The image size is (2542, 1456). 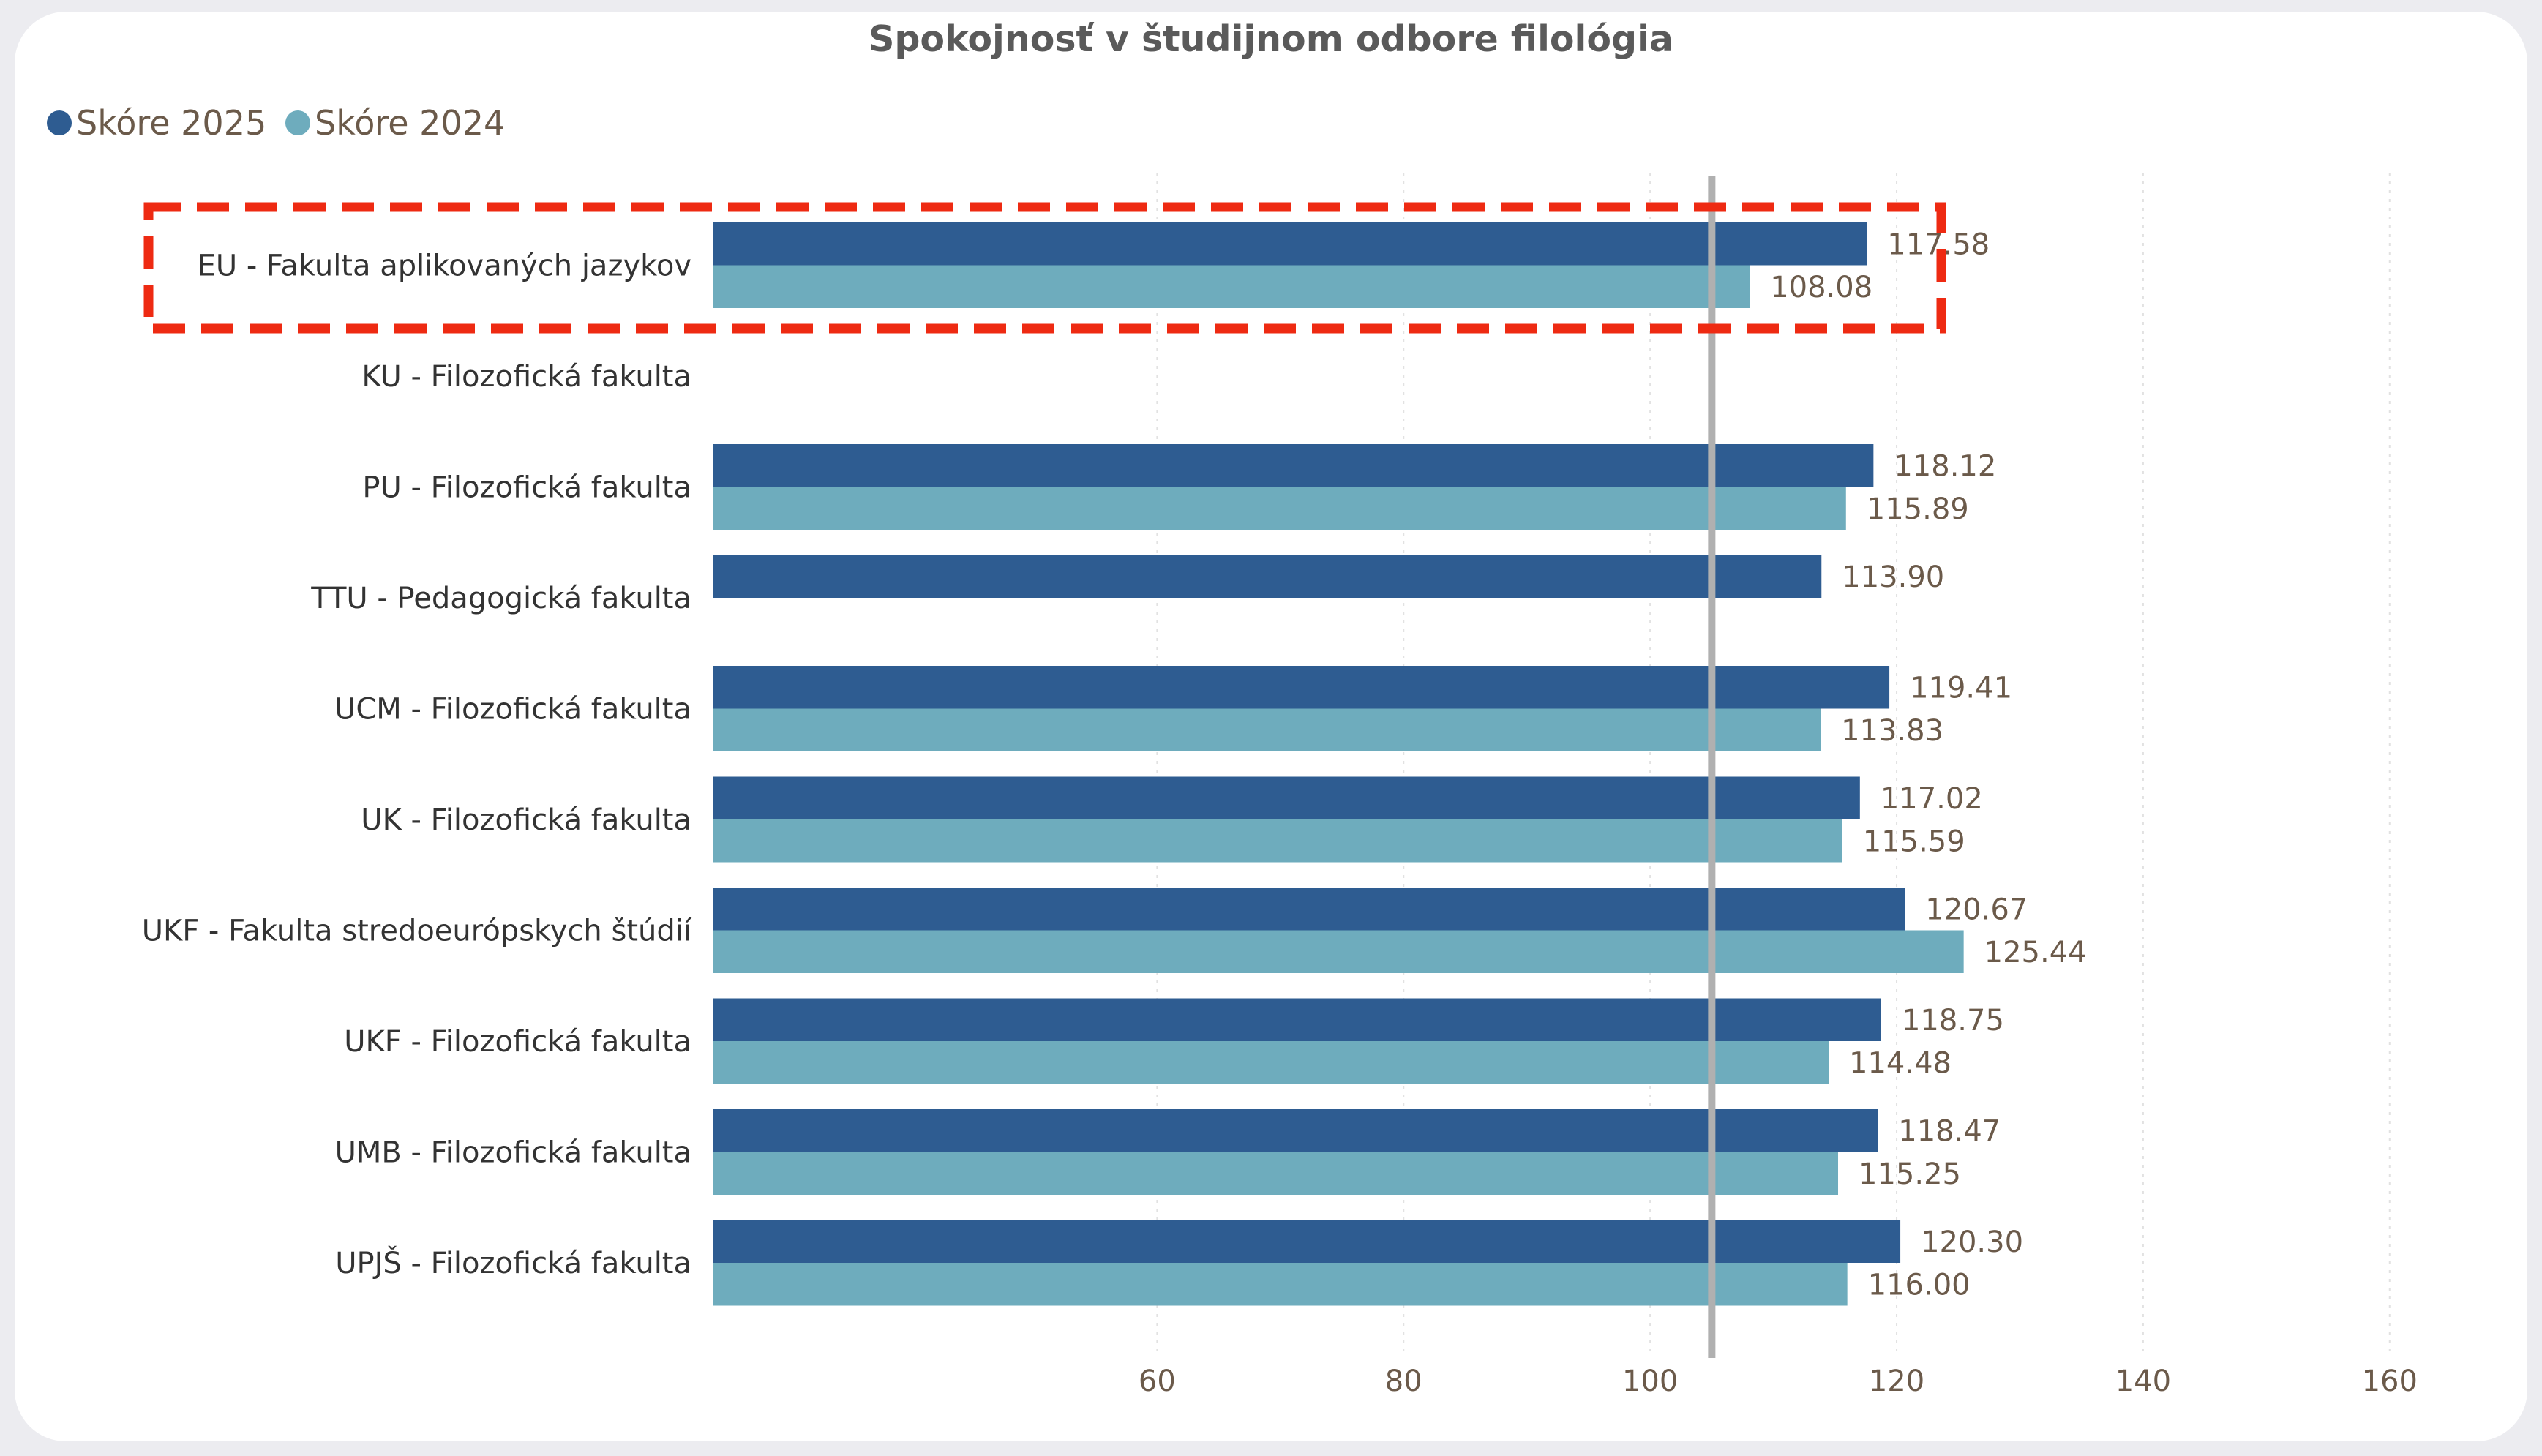 What do you see at coordinates (1271, 39) in the screenshot?
I see `chart-title: Spokojnosť v študijnom odbore filológia` at bounding box center [1271, 39].